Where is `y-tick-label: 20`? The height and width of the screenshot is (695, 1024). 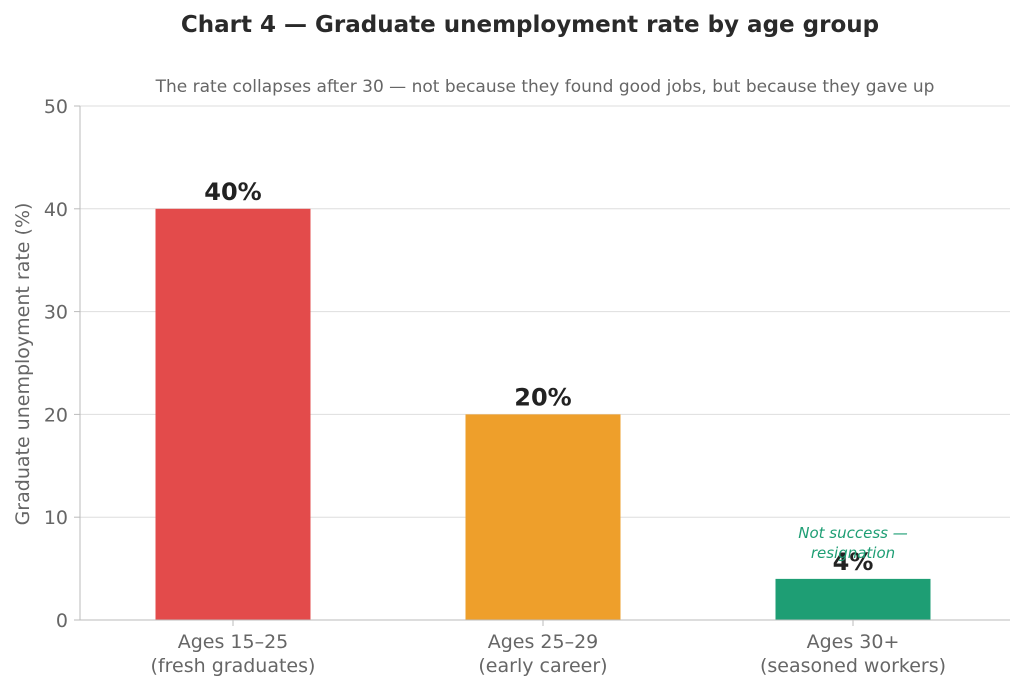
y-tick-label: 20 is located at coordinates (56, 415).